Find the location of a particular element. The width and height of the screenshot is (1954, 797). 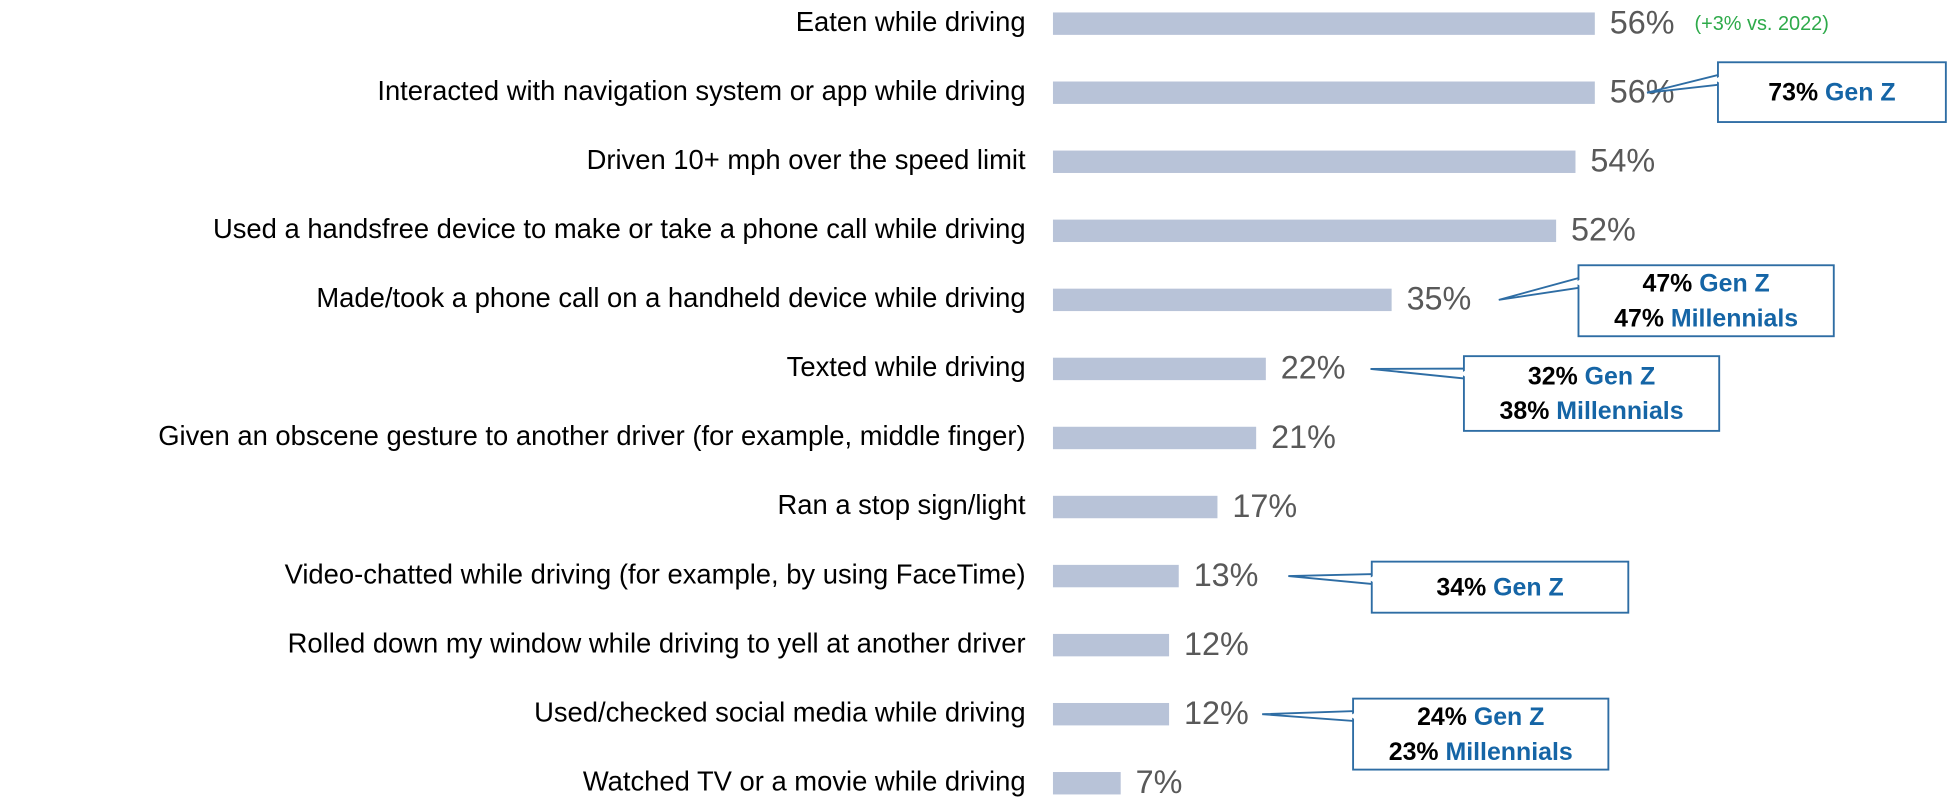

callout-text: 47% Gen Z is located at coordinates (1705, 283).